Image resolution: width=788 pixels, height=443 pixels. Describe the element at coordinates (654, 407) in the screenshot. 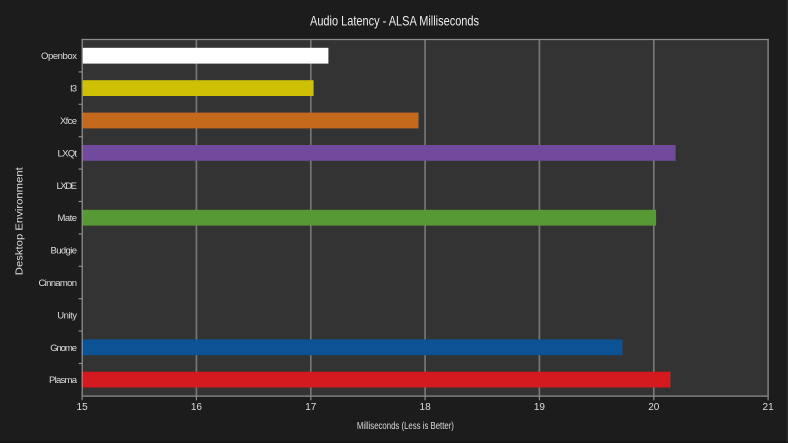

I see `svg-text: 20` at that location.